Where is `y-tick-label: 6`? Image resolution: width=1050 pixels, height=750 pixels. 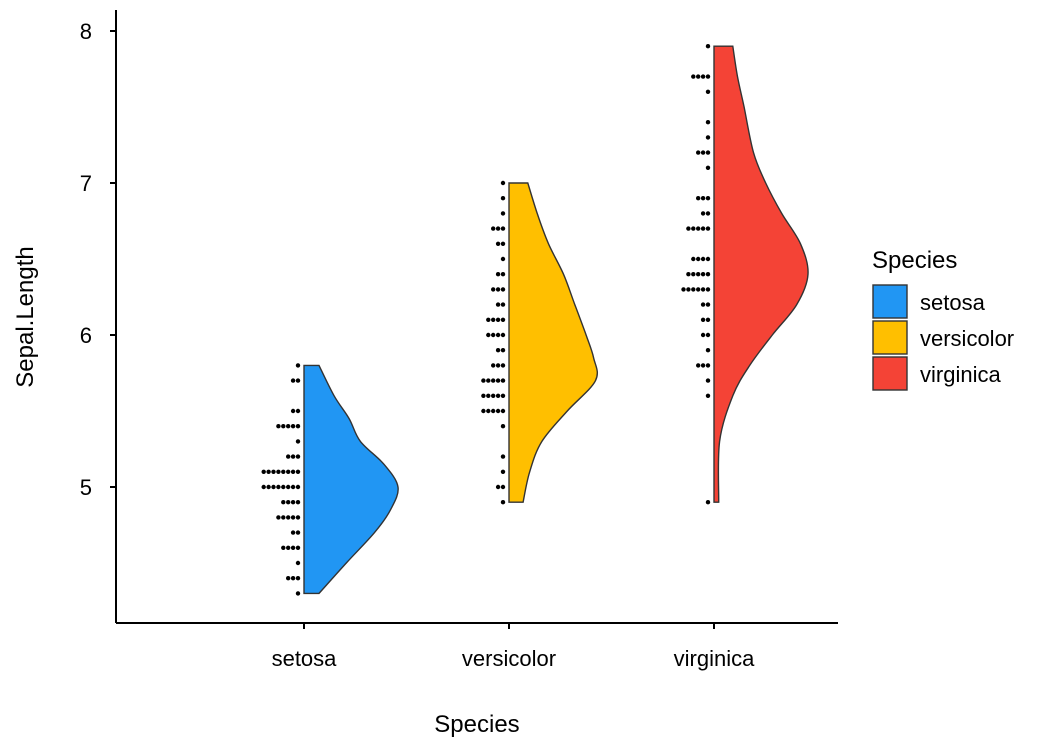 y-tick-label: 6 is located at coordinates (86, 335).